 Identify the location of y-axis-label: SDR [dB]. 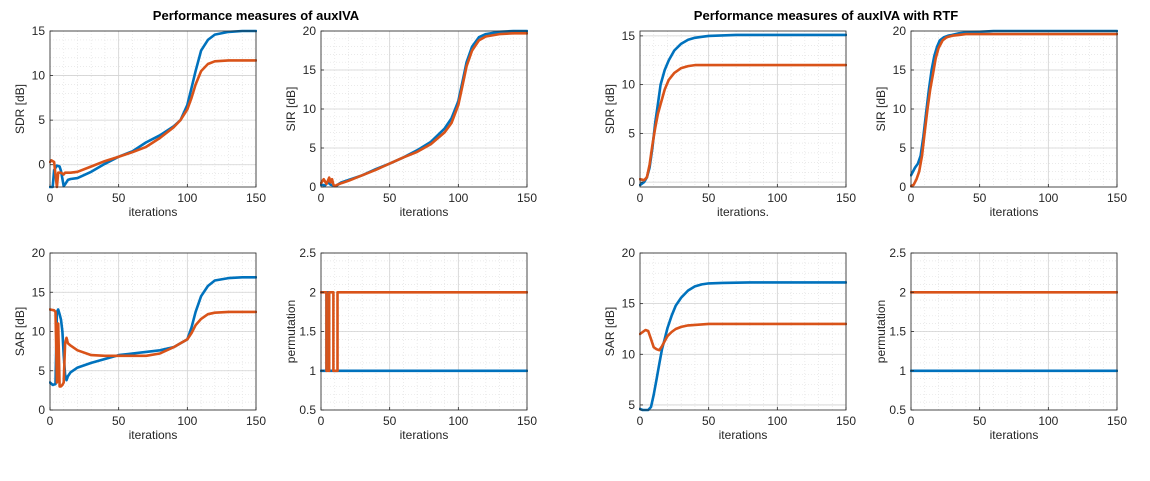
(20, 109).